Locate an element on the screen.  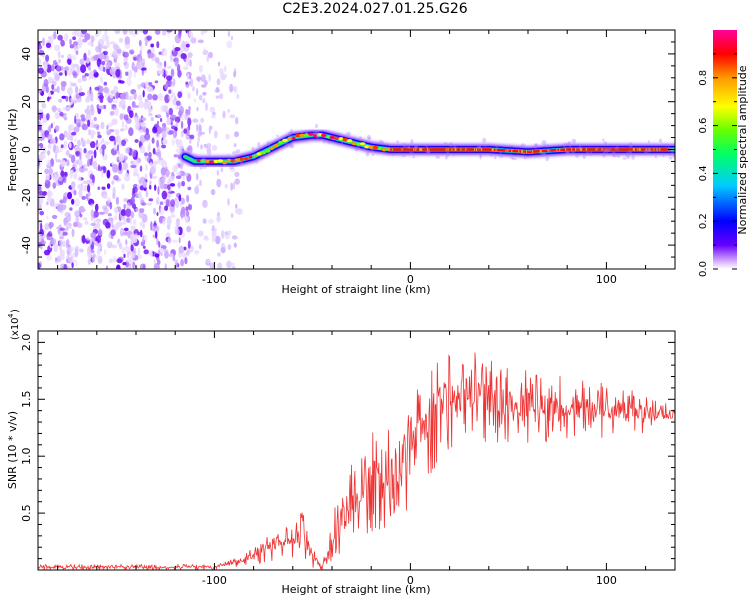
spectrogram-xlabel: Height of straight line (km) is located at coordinates (355, 289).